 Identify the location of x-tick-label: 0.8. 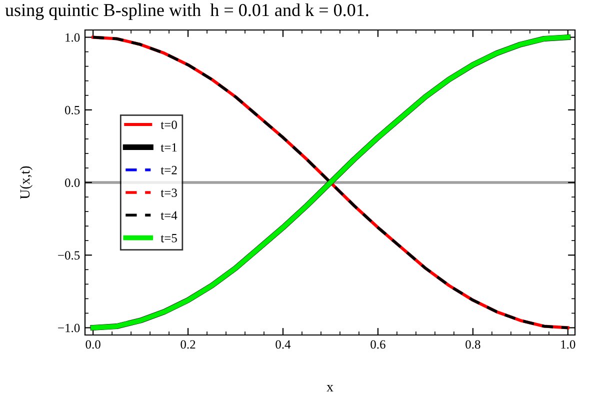
(473, 344).